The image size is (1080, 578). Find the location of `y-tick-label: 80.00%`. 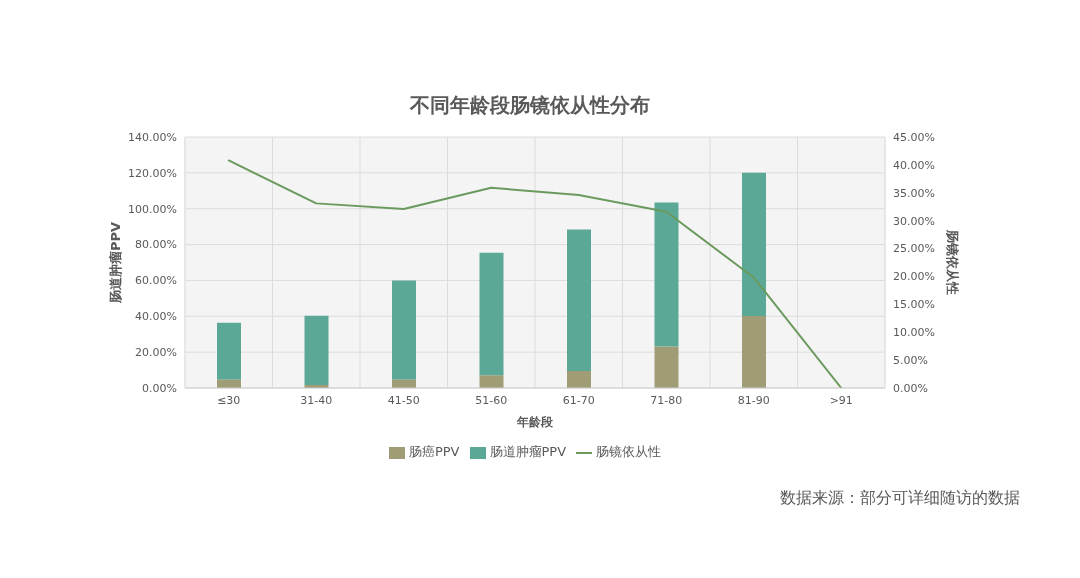

y-tick-label: 80.00% is located at coordinates (156, 245).